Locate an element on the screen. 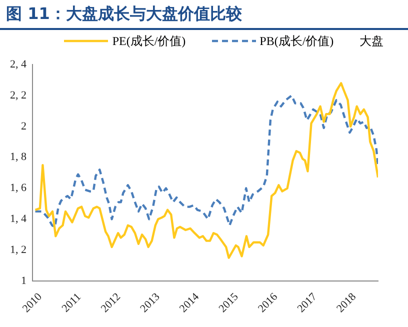 This screenshot has height=327, width=408. y-tick-label: 1, 6 is located at coordinates (18, 188).